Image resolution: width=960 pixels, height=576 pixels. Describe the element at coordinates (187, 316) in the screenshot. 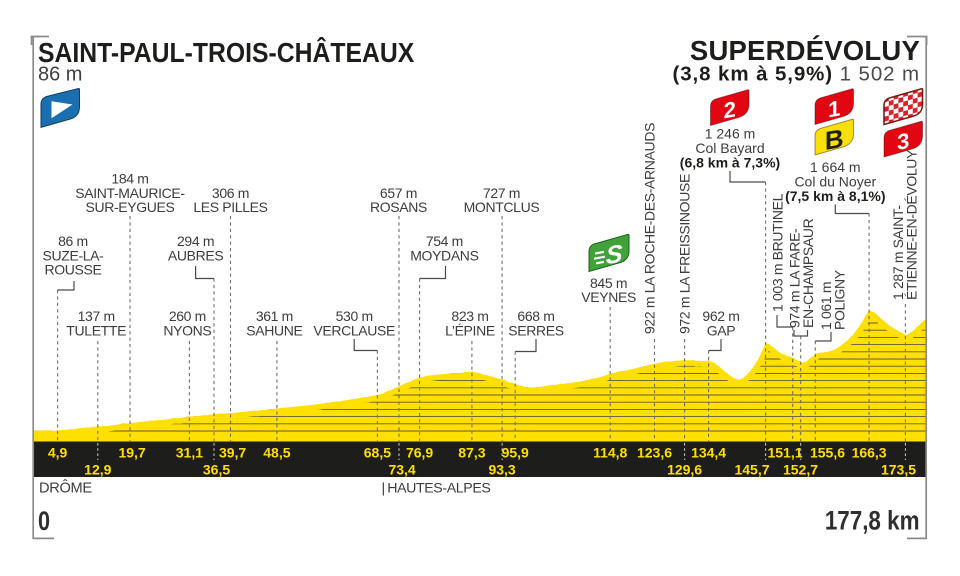

I see `svg-text: 260 m` at that location.